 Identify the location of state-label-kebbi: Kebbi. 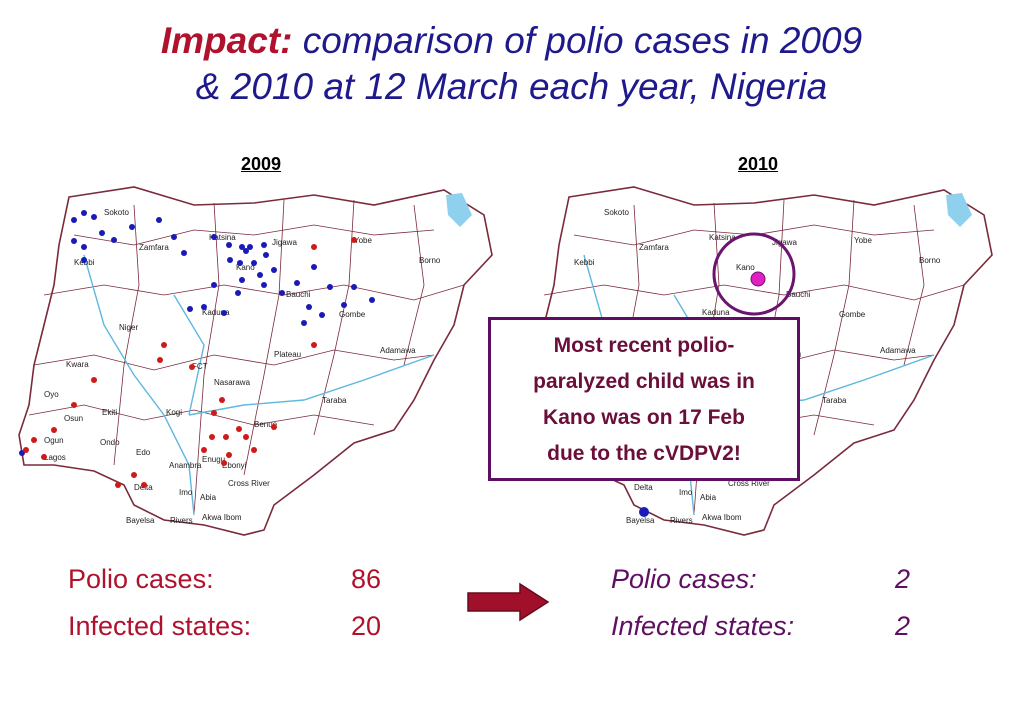
(584, 262).